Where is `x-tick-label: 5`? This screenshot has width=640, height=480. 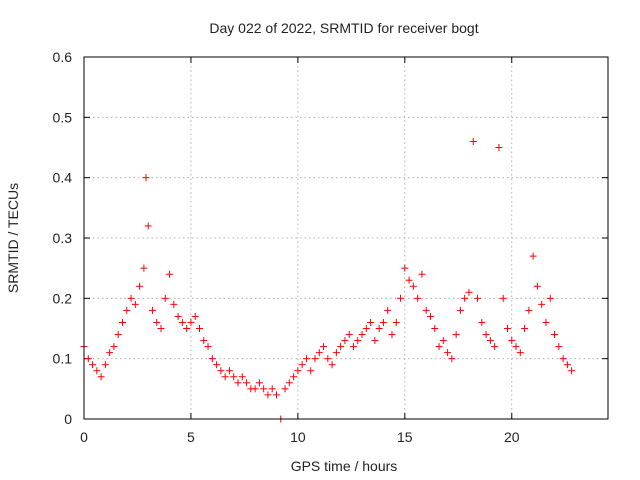 x-tick-label: 5 is located at coordinates (191, 437).